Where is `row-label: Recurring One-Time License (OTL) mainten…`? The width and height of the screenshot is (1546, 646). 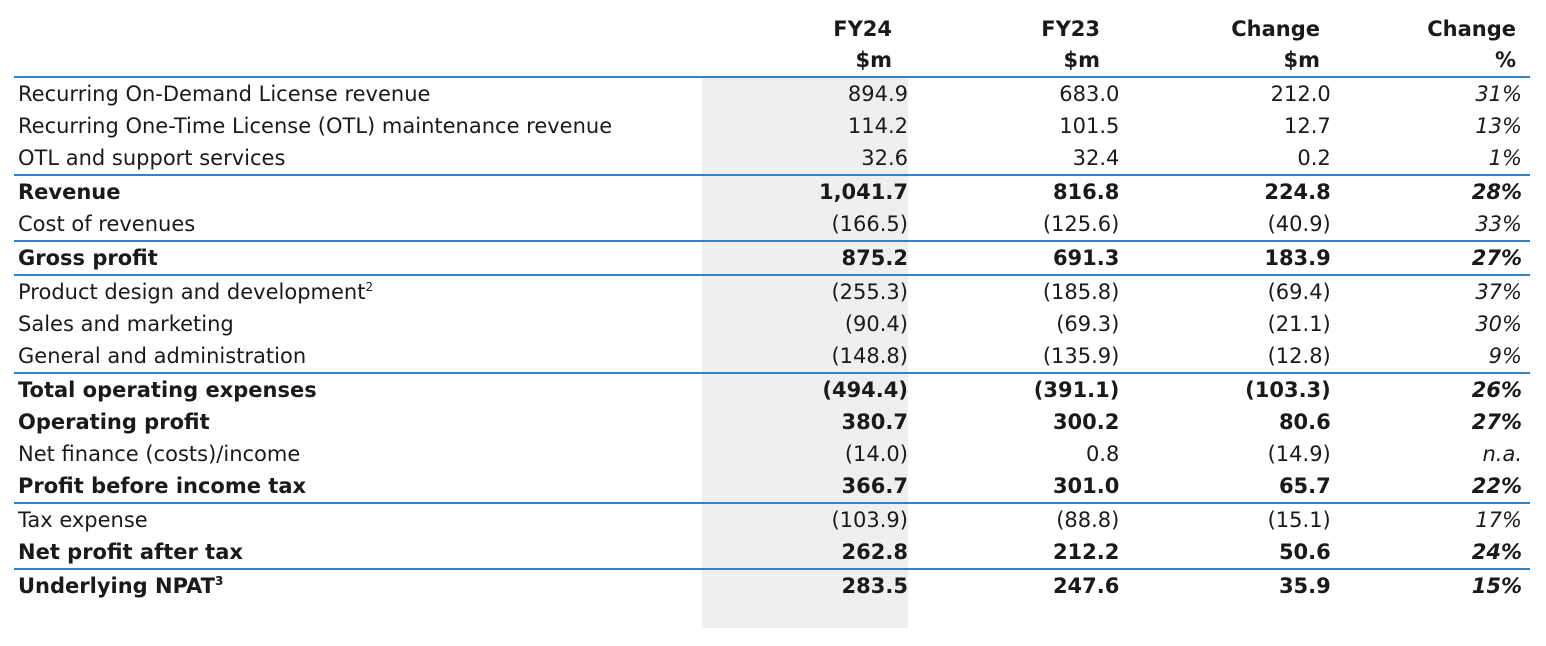
row-label: Recurring One-Time License (OTL) mainten… is located at coordinates (315, 126).